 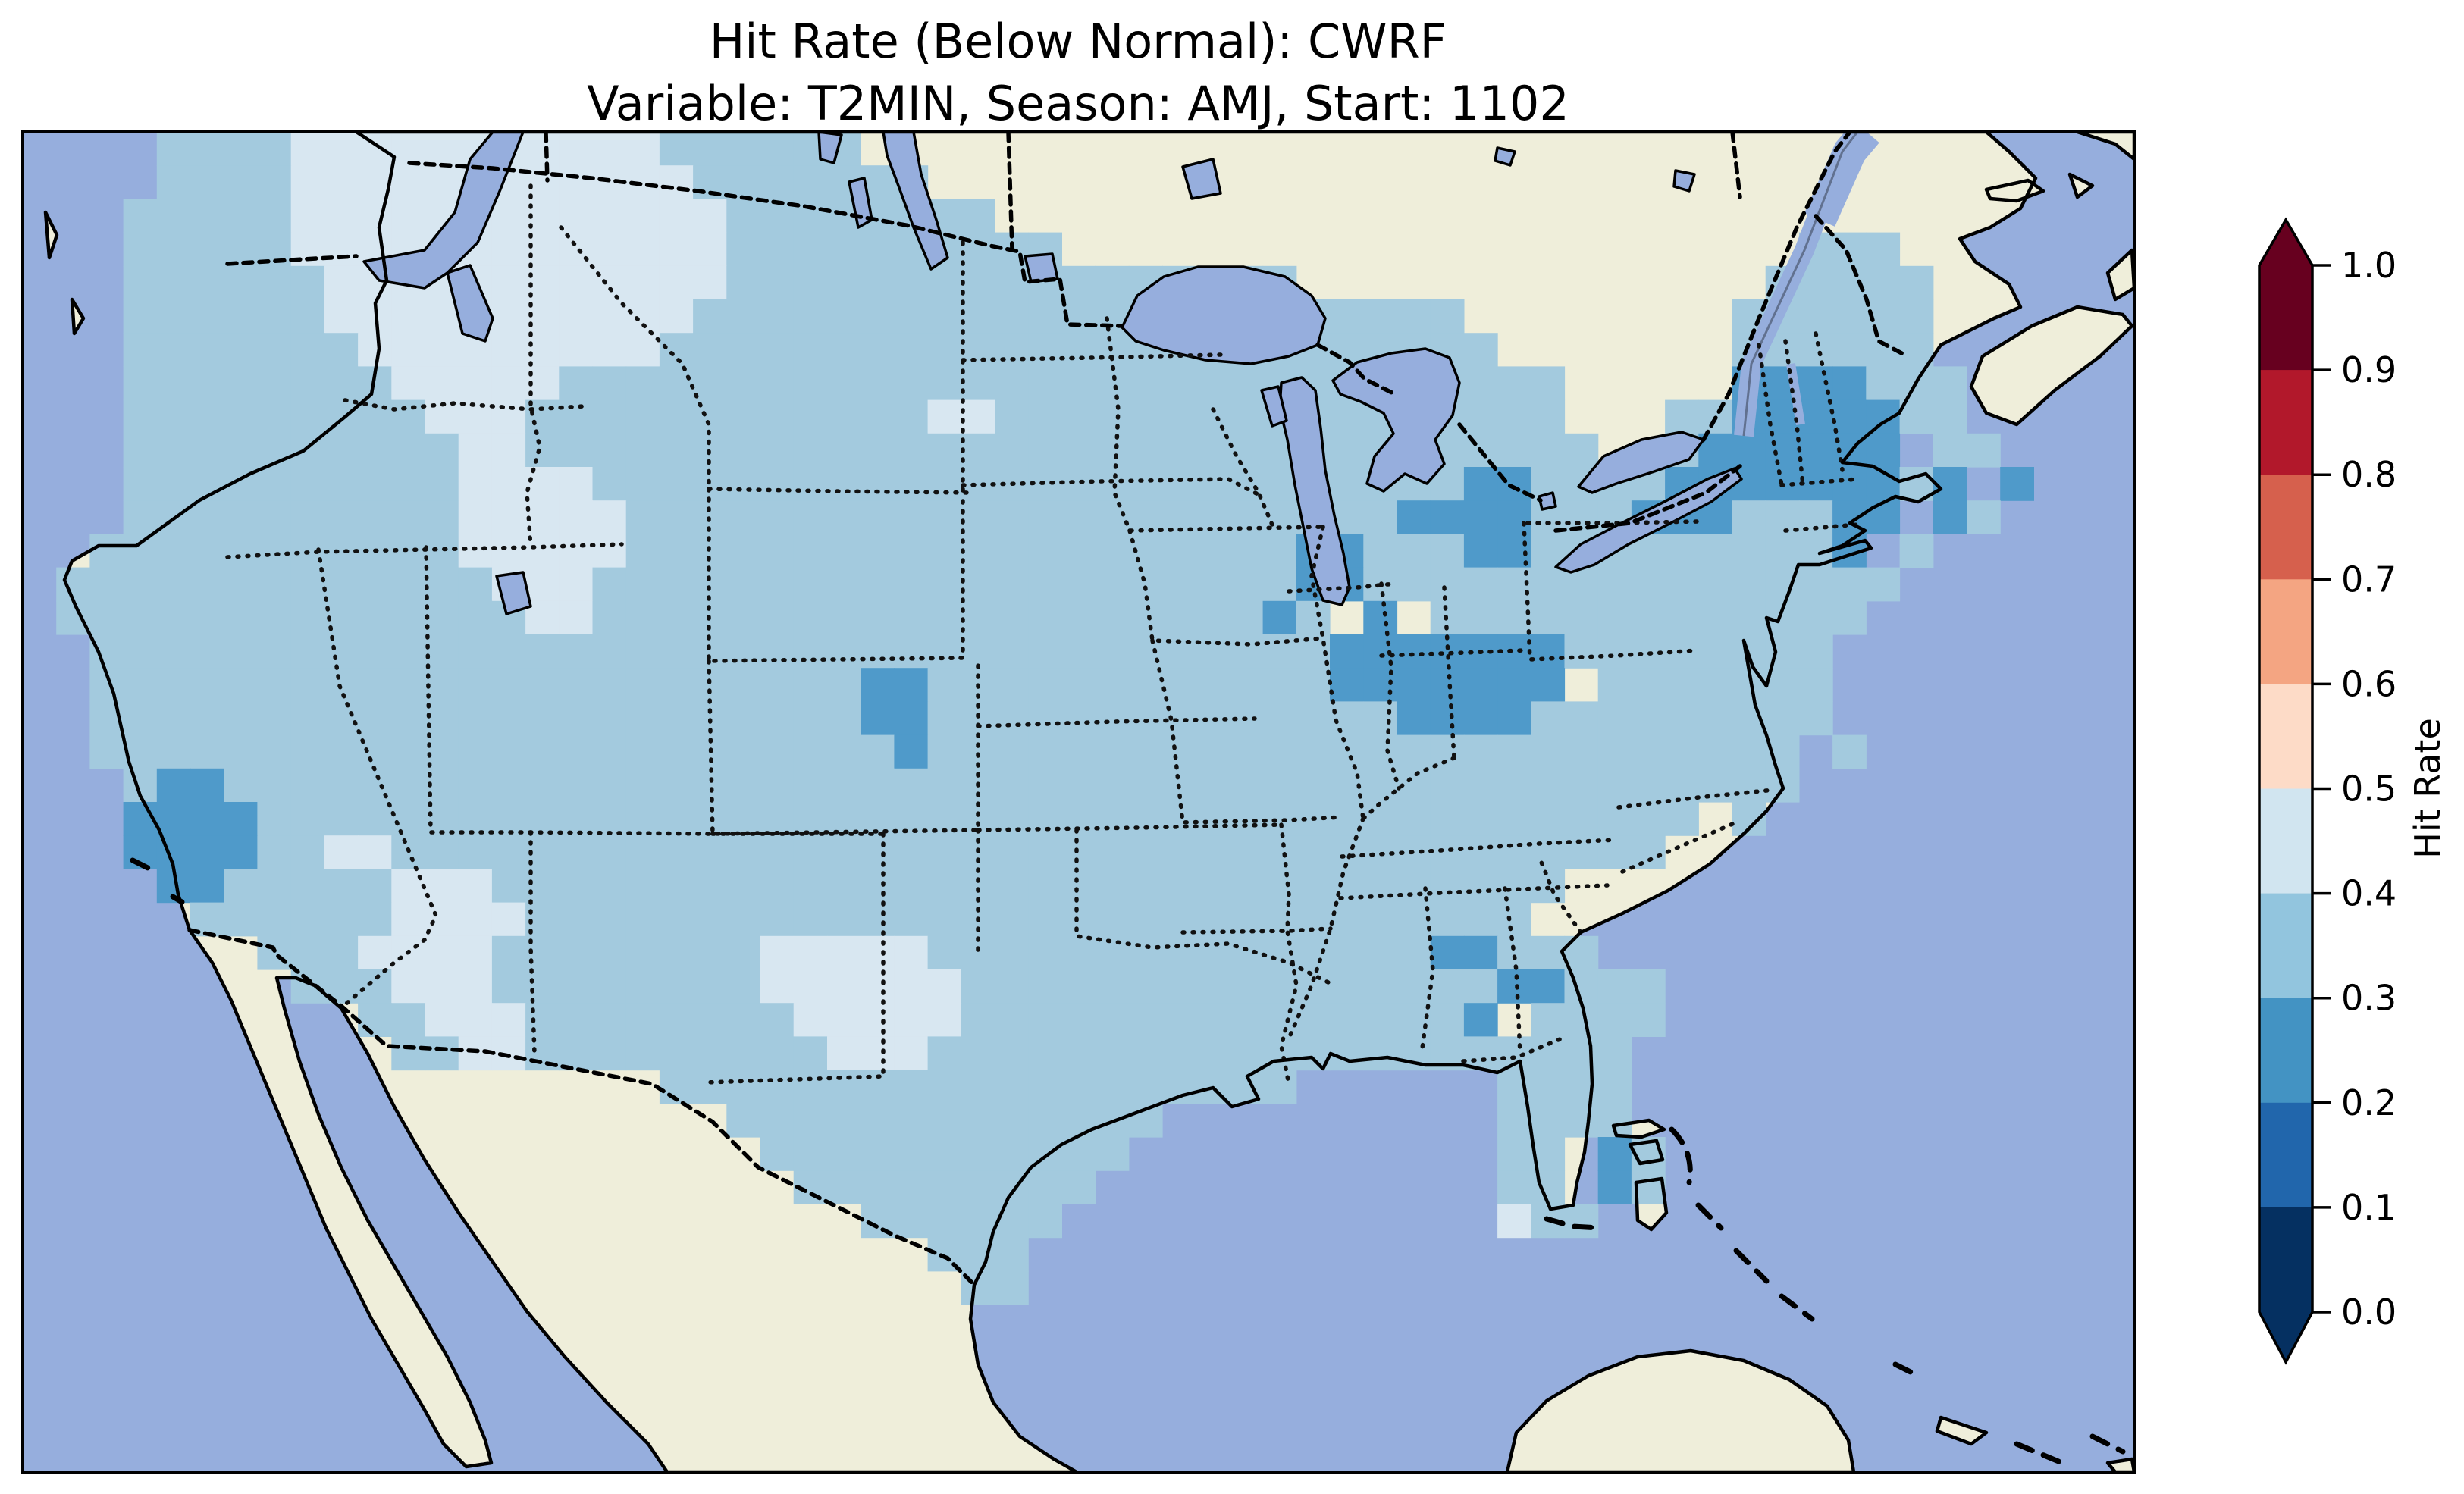 What do you see at coordinates (2285, 946) in the screenshot?
I see `colorbar-segment` at bounding box center [2285, 946].